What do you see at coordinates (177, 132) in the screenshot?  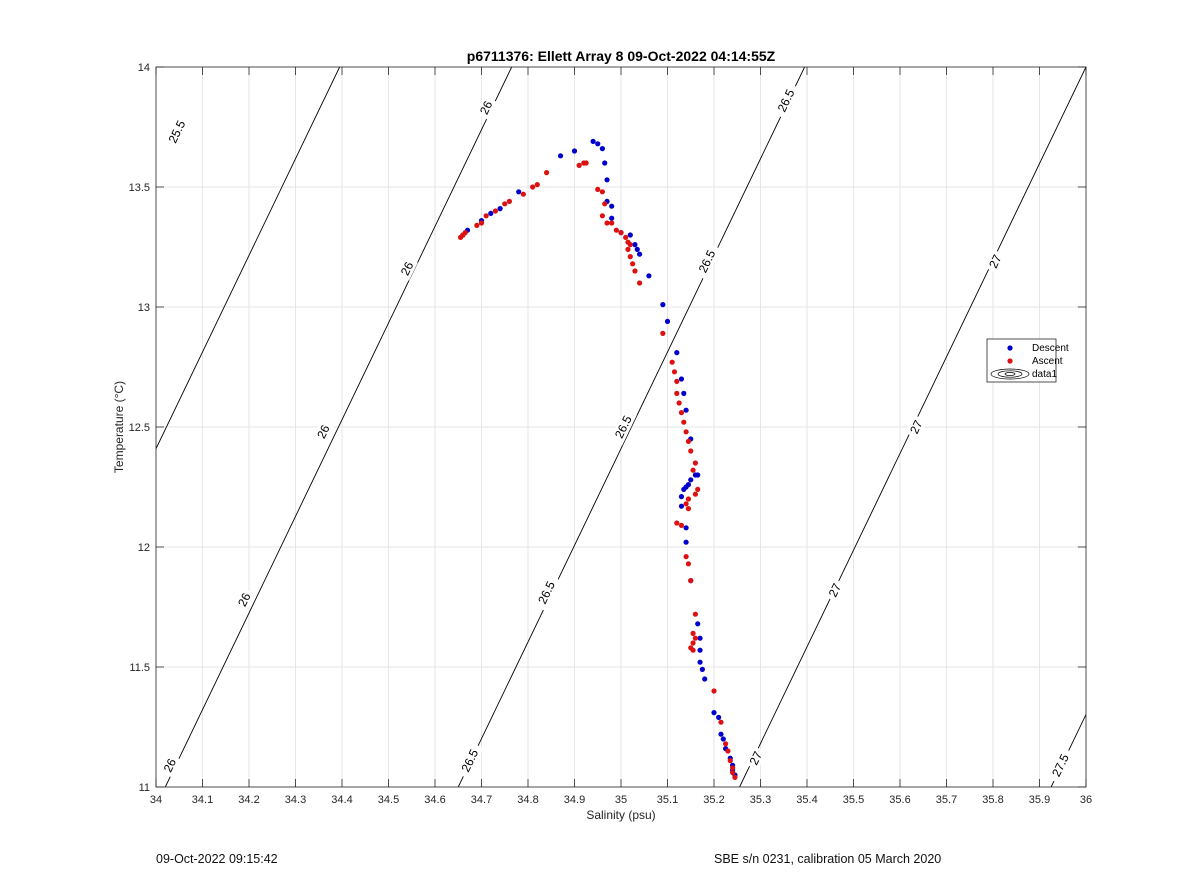 I see `density-contour-label: 25.5` at bounding box center [177, 132].